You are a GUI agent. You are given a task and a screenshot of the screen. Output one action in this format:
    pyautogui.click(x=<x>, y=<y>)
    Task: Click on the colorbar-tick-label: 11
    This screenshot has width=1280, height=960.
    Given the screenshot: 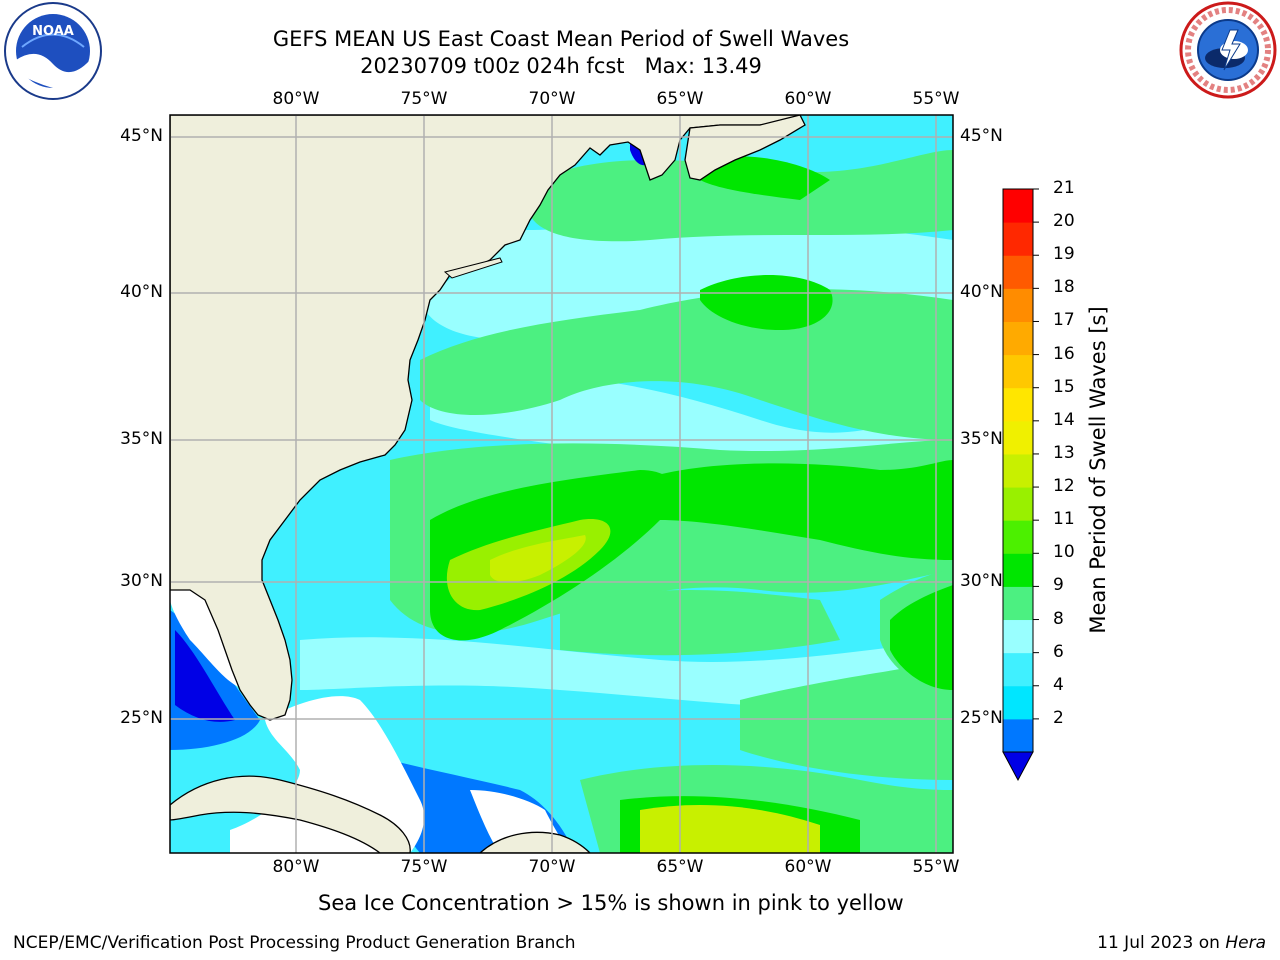 What is the action you would take?
    pyautogui.click(x=1064, y=519)
    